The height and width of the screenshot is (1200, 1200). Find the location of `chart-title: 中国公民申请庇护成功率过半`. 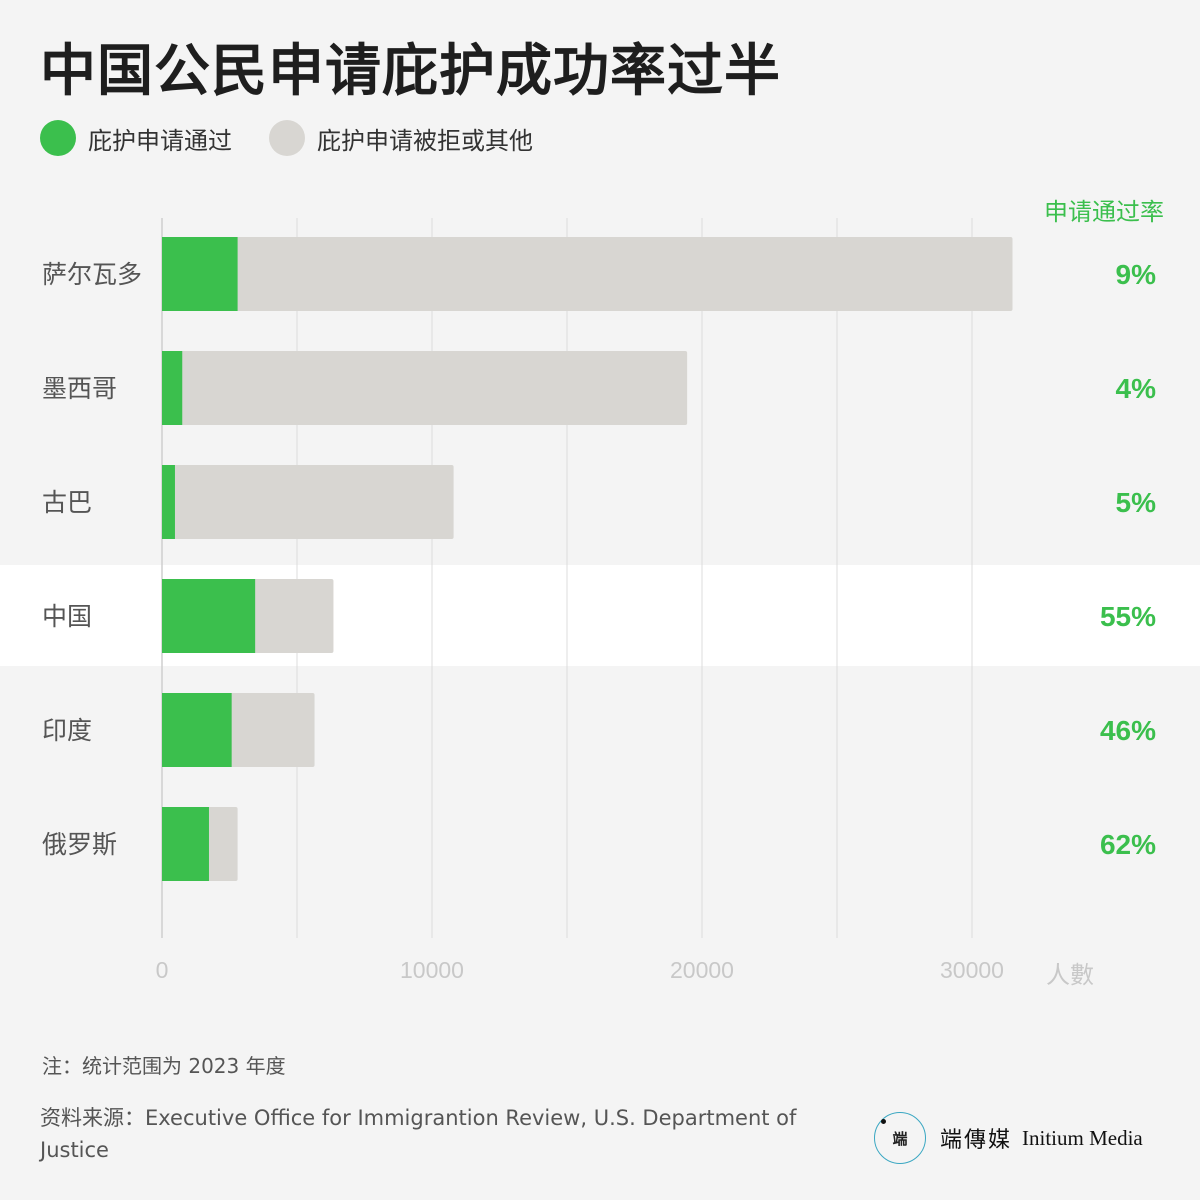

chart-title: 中国公民申请庇护成功率过半 is located at coordinates (410, 71).